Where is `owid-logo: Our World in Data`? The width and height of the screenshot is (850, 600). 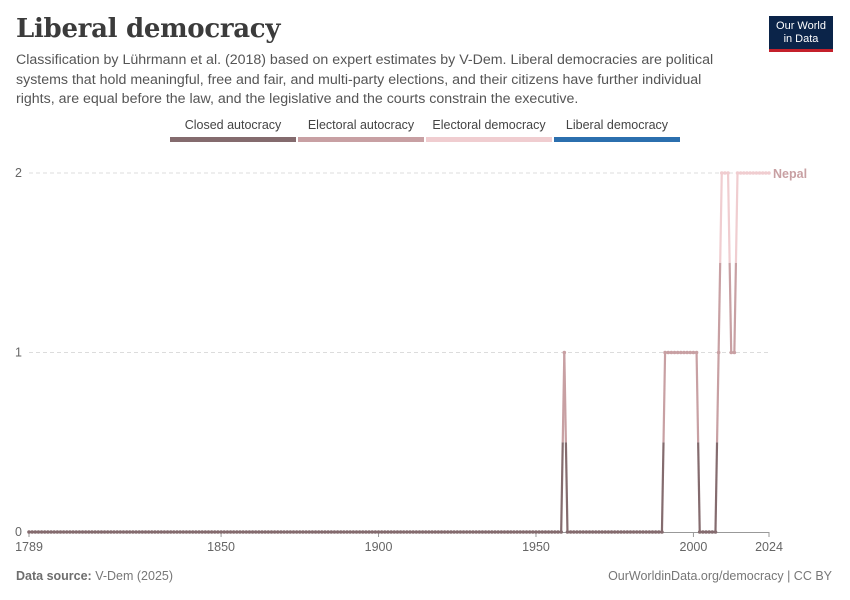
owid-logo: Our World in Data is located at coordinates (801, 34).